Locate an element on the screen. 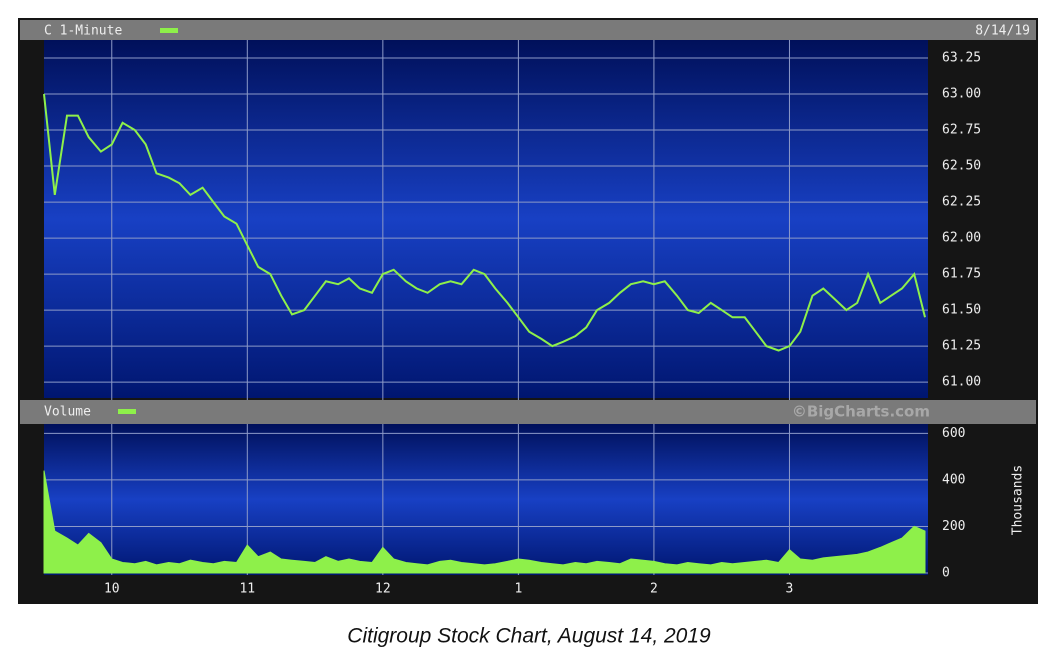  volume-title: Volume is located at coordinates (67, 412).